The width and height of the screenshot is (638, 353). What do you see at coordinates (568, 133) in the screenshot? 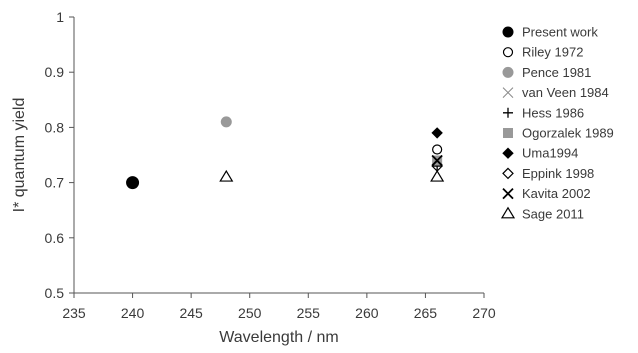
I see `legend-label: Ogorzalek 1989` at bounding box center [568, 133].